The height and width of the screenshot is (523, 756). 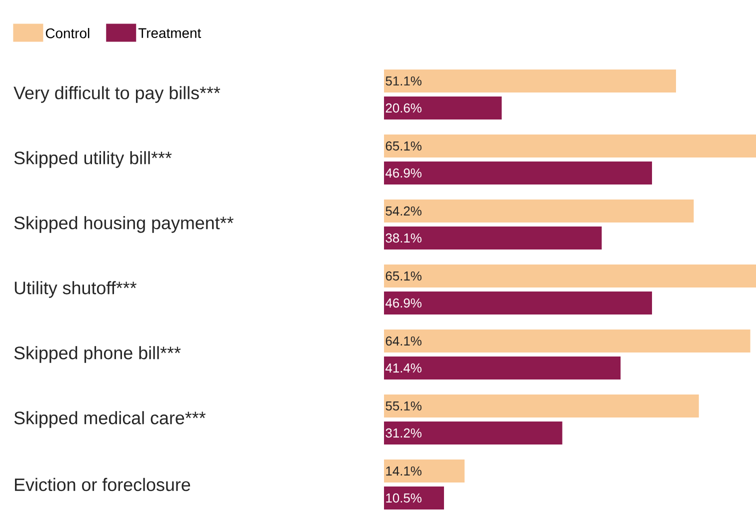 I want to click on data-label: 10.5%, so click(x=404, y=498).